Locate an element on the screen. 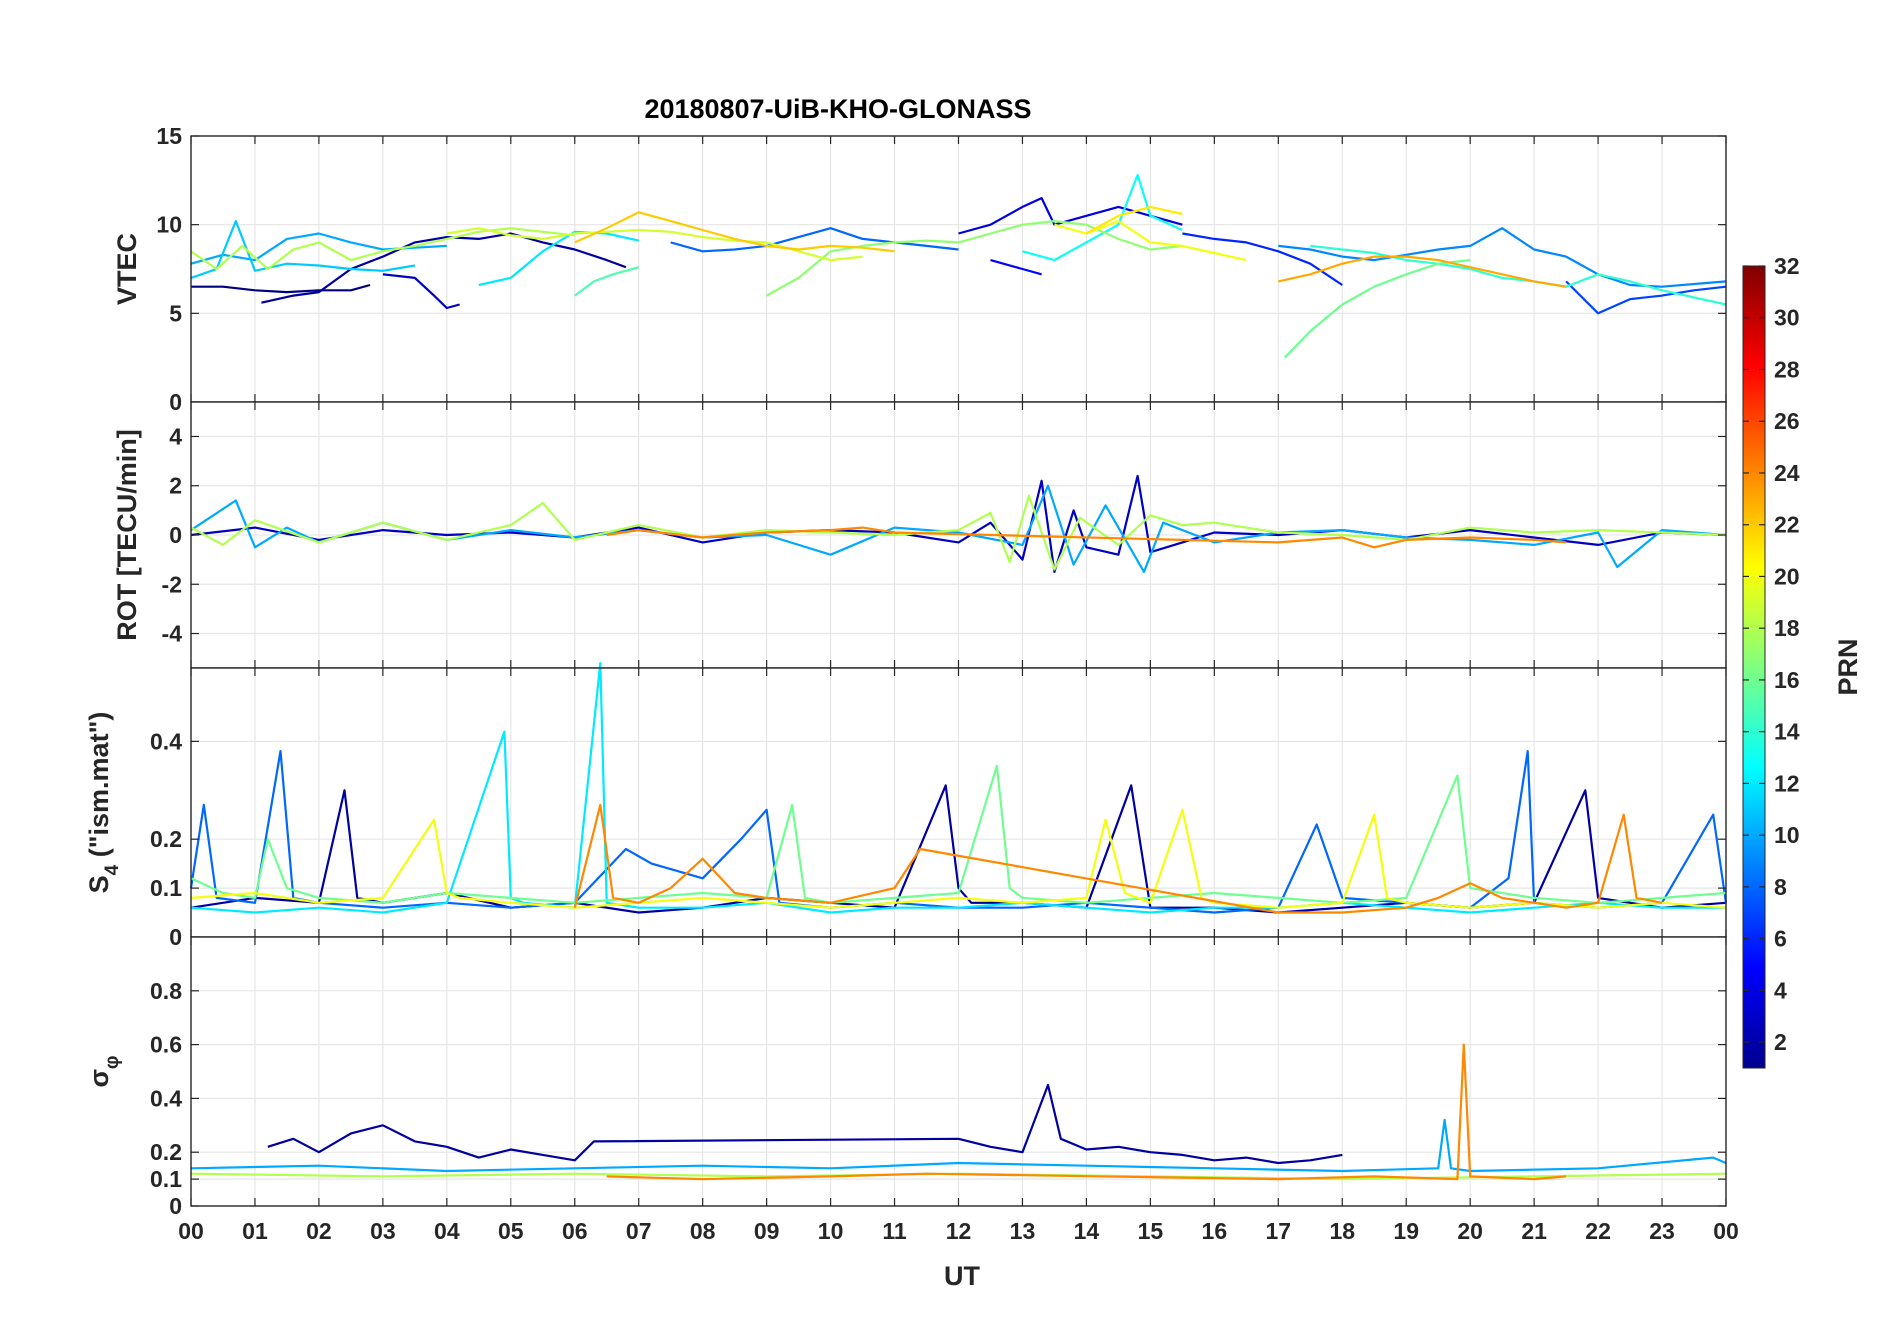 The image size is (1902, 1330). x-tick-label: 11 is located at coordinates (894, 1231).